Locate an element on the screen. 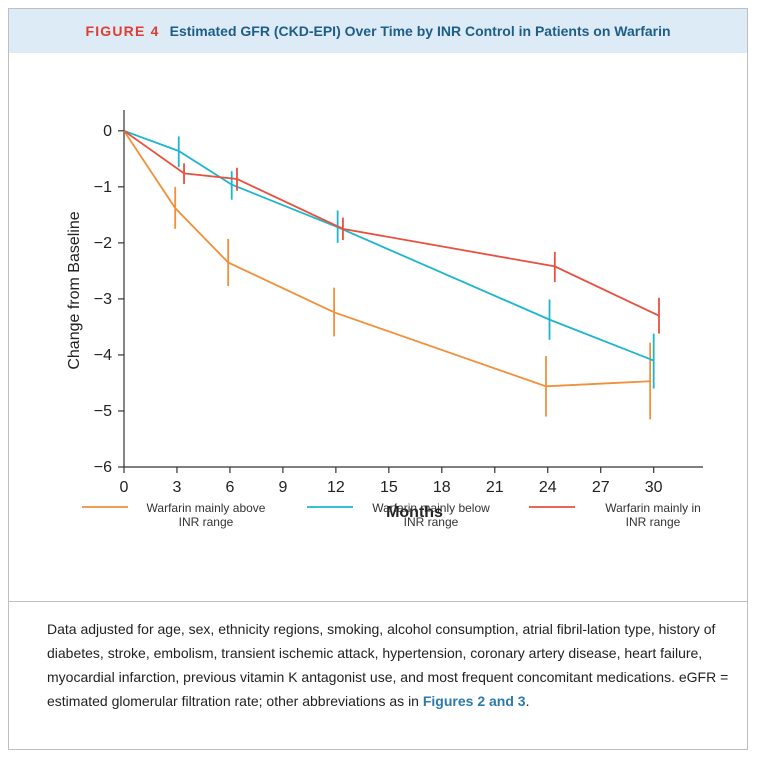  x-tick-label: 27 is located at coordinates (601, 487).